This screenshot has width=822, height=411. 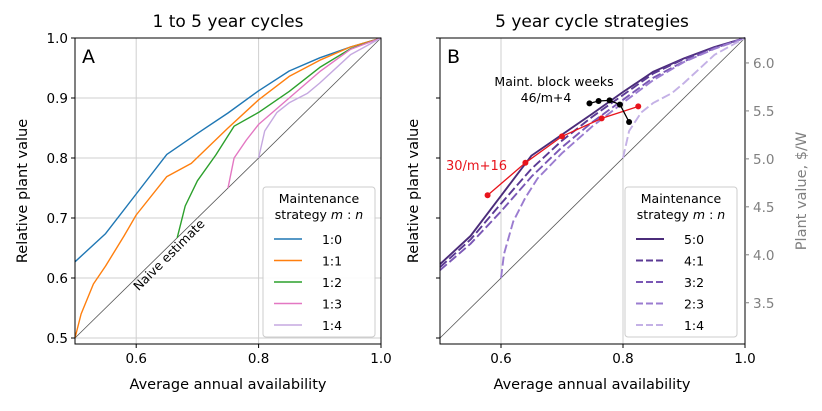 I want to click on panel-a-ylabel: Relative plant value, so click(x=23, y=191).